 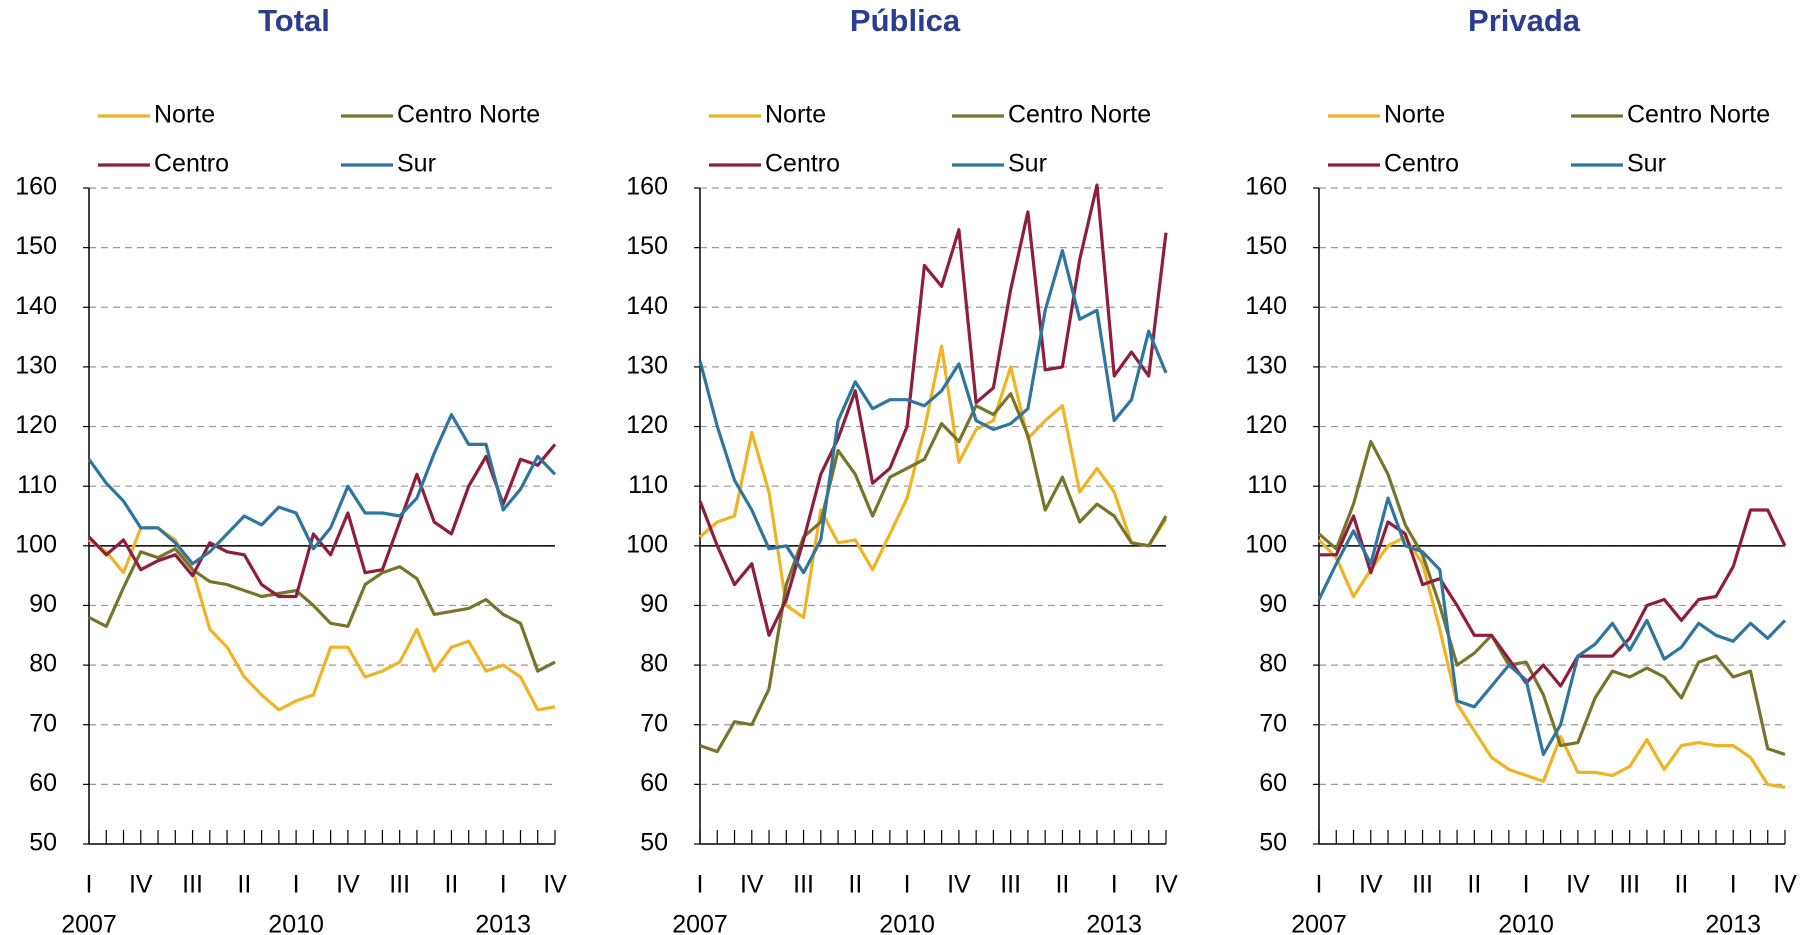 What do you see at coordinates (294, 20) in the screenshot?
I see `panel-title: Total` at bounding box center [294, 20].